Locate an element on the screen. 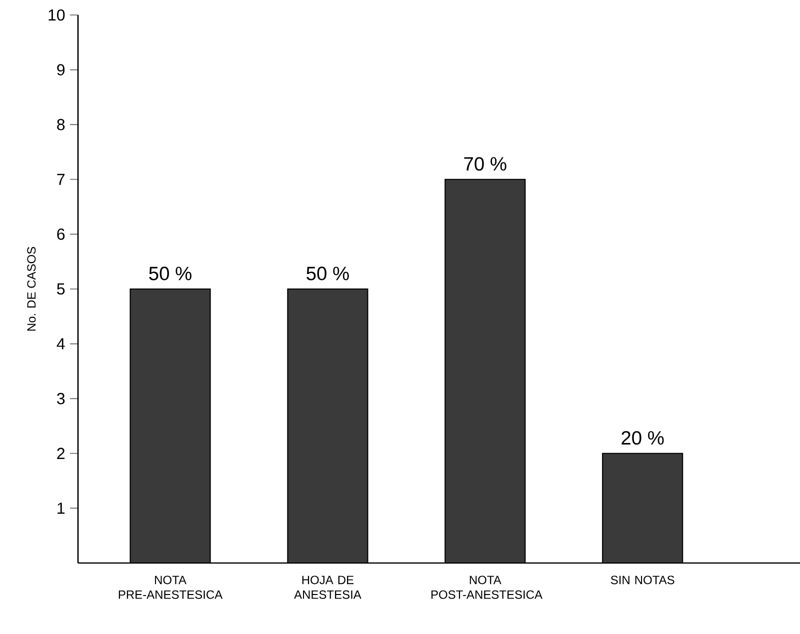 Image resolution: width=800 pixels, height=634 pixels. y-tick-label: 4 is located at coordinates (60, 344).